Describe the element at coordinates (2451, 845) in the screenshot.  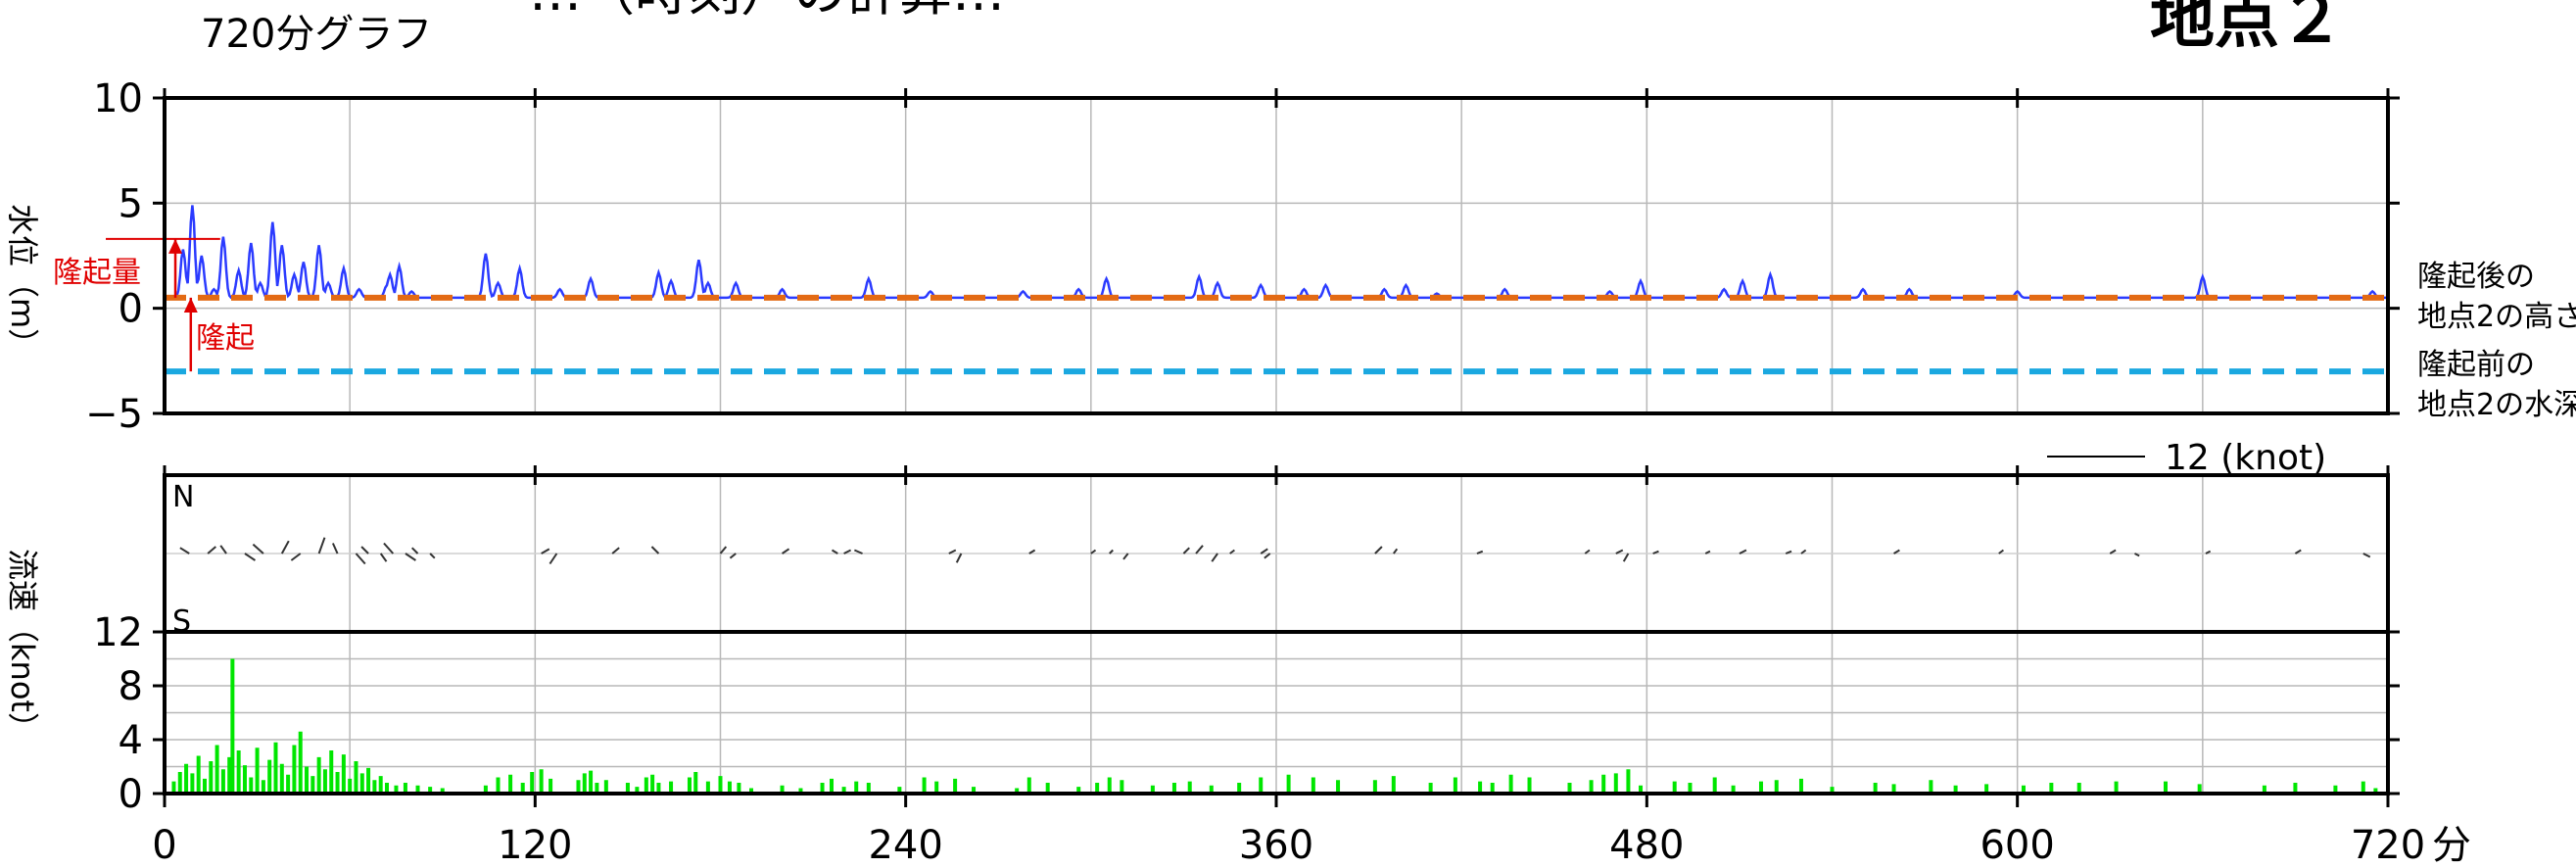
I see `time-unit-label: 分` at that location.